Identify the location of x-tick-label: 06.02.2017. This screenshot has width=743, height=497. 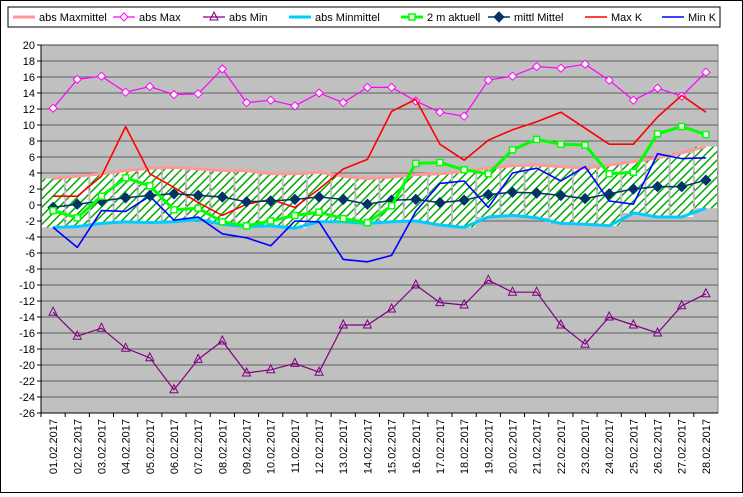
(175, 446).